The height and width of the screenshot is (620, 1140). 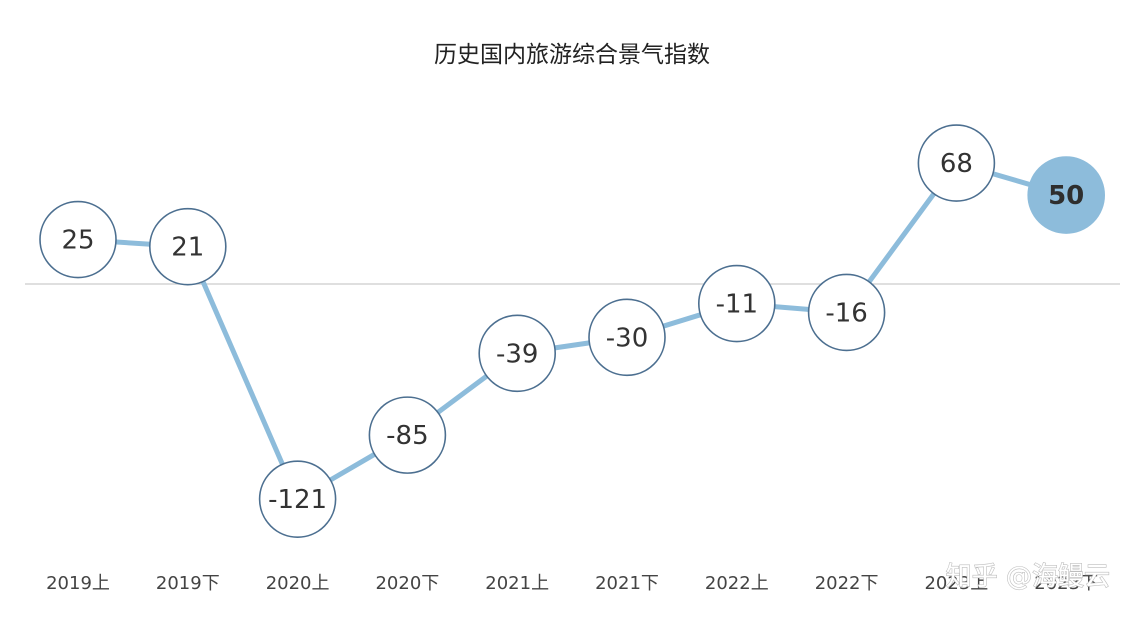 I want to click on x-tick-label: 2021上, so click(x=517, y=583).